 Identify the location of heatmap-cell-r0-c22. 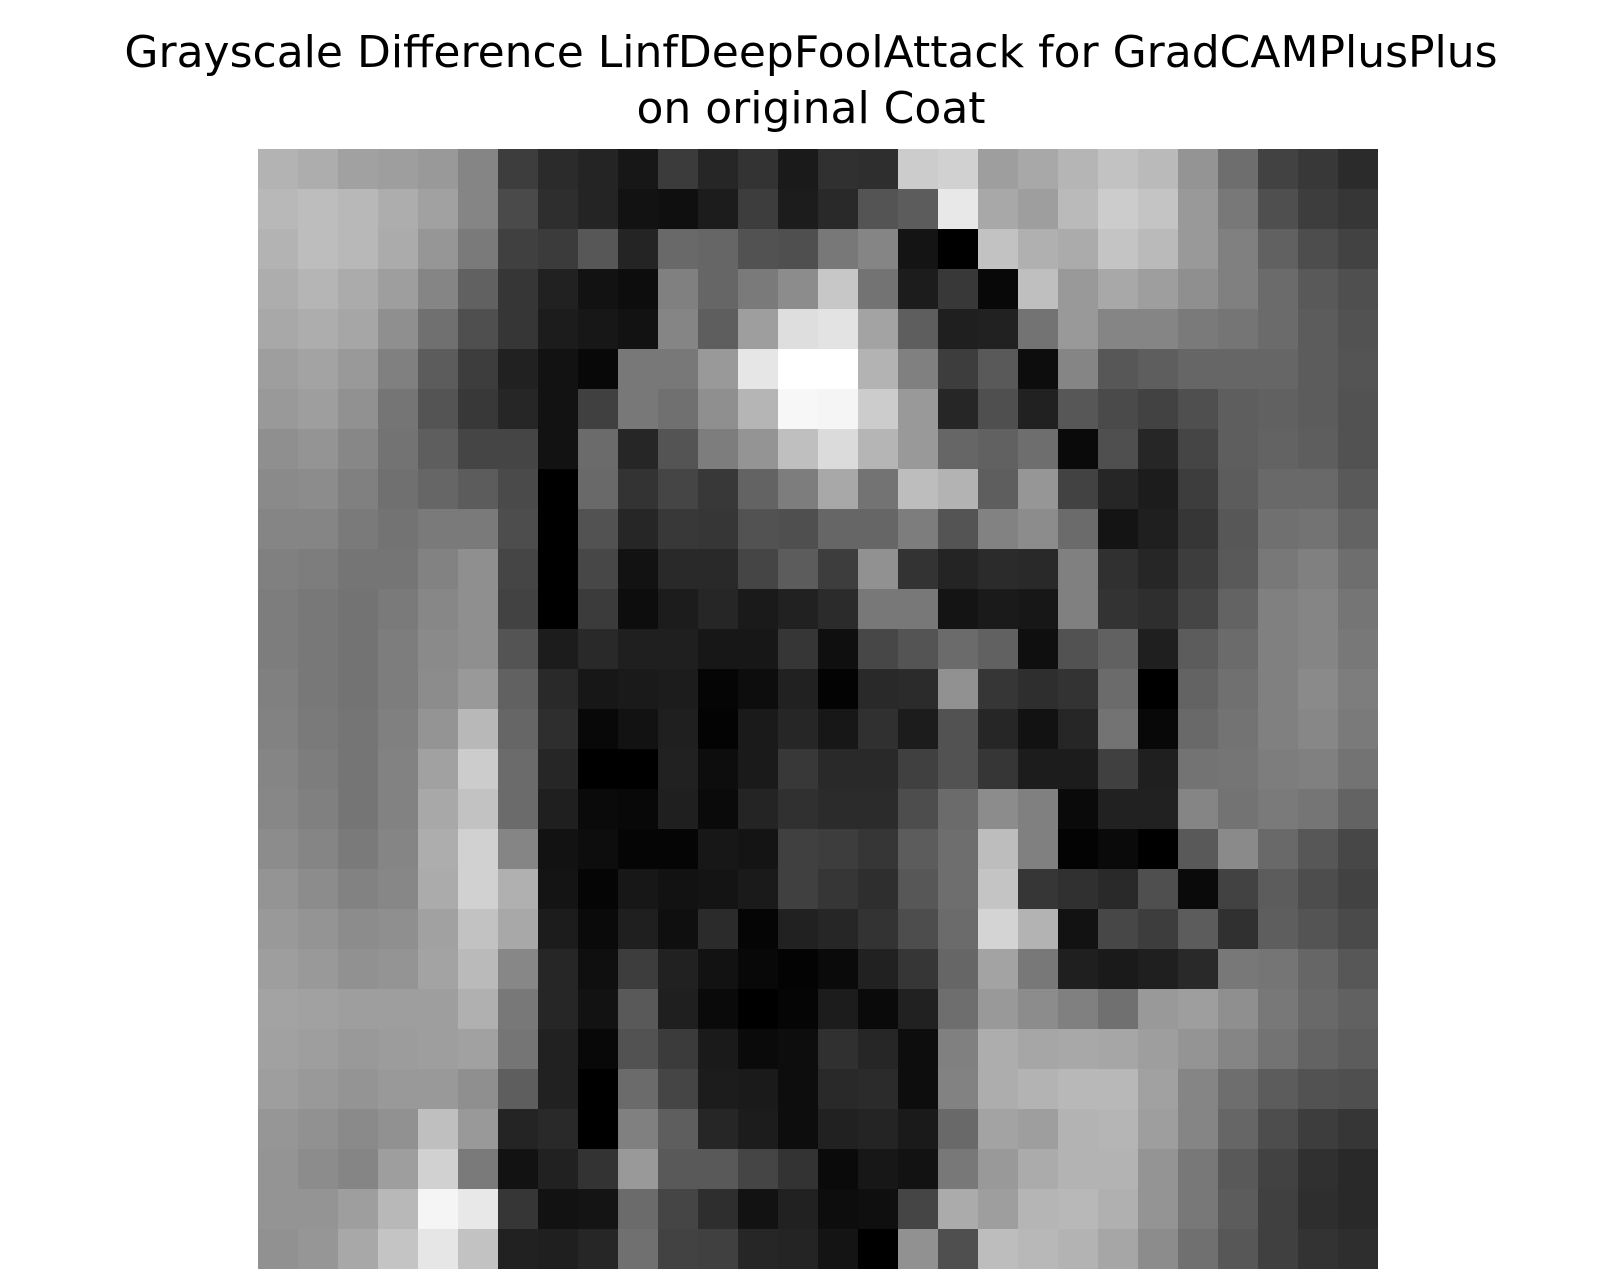
(1158, 169).